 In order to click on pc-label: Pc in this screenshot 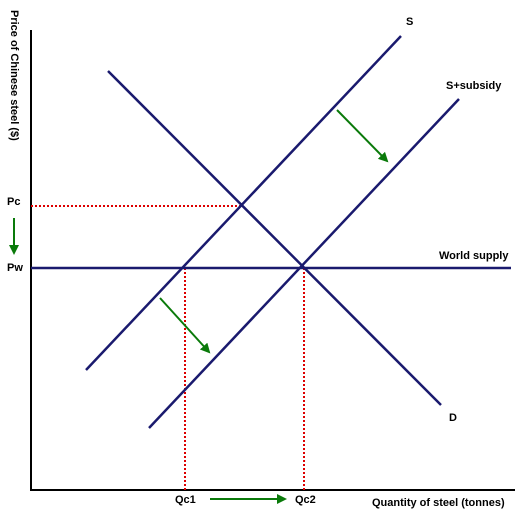, I will do `click(13, 202)`.